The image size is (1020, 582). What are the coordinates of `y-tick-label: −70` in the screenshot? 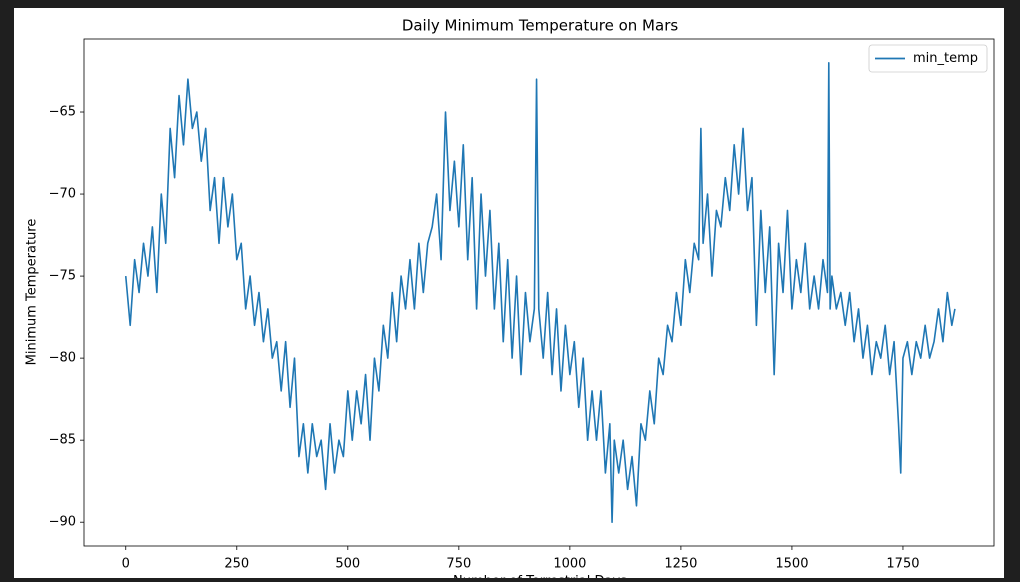 It's located at (62, 194).